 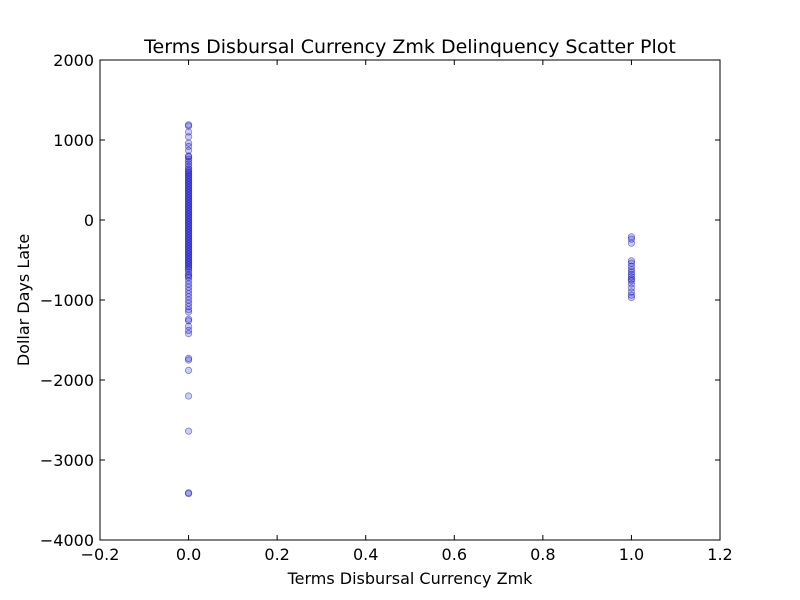 I want to click on x-tick-label: 0.0, so click(x=188, y=554).